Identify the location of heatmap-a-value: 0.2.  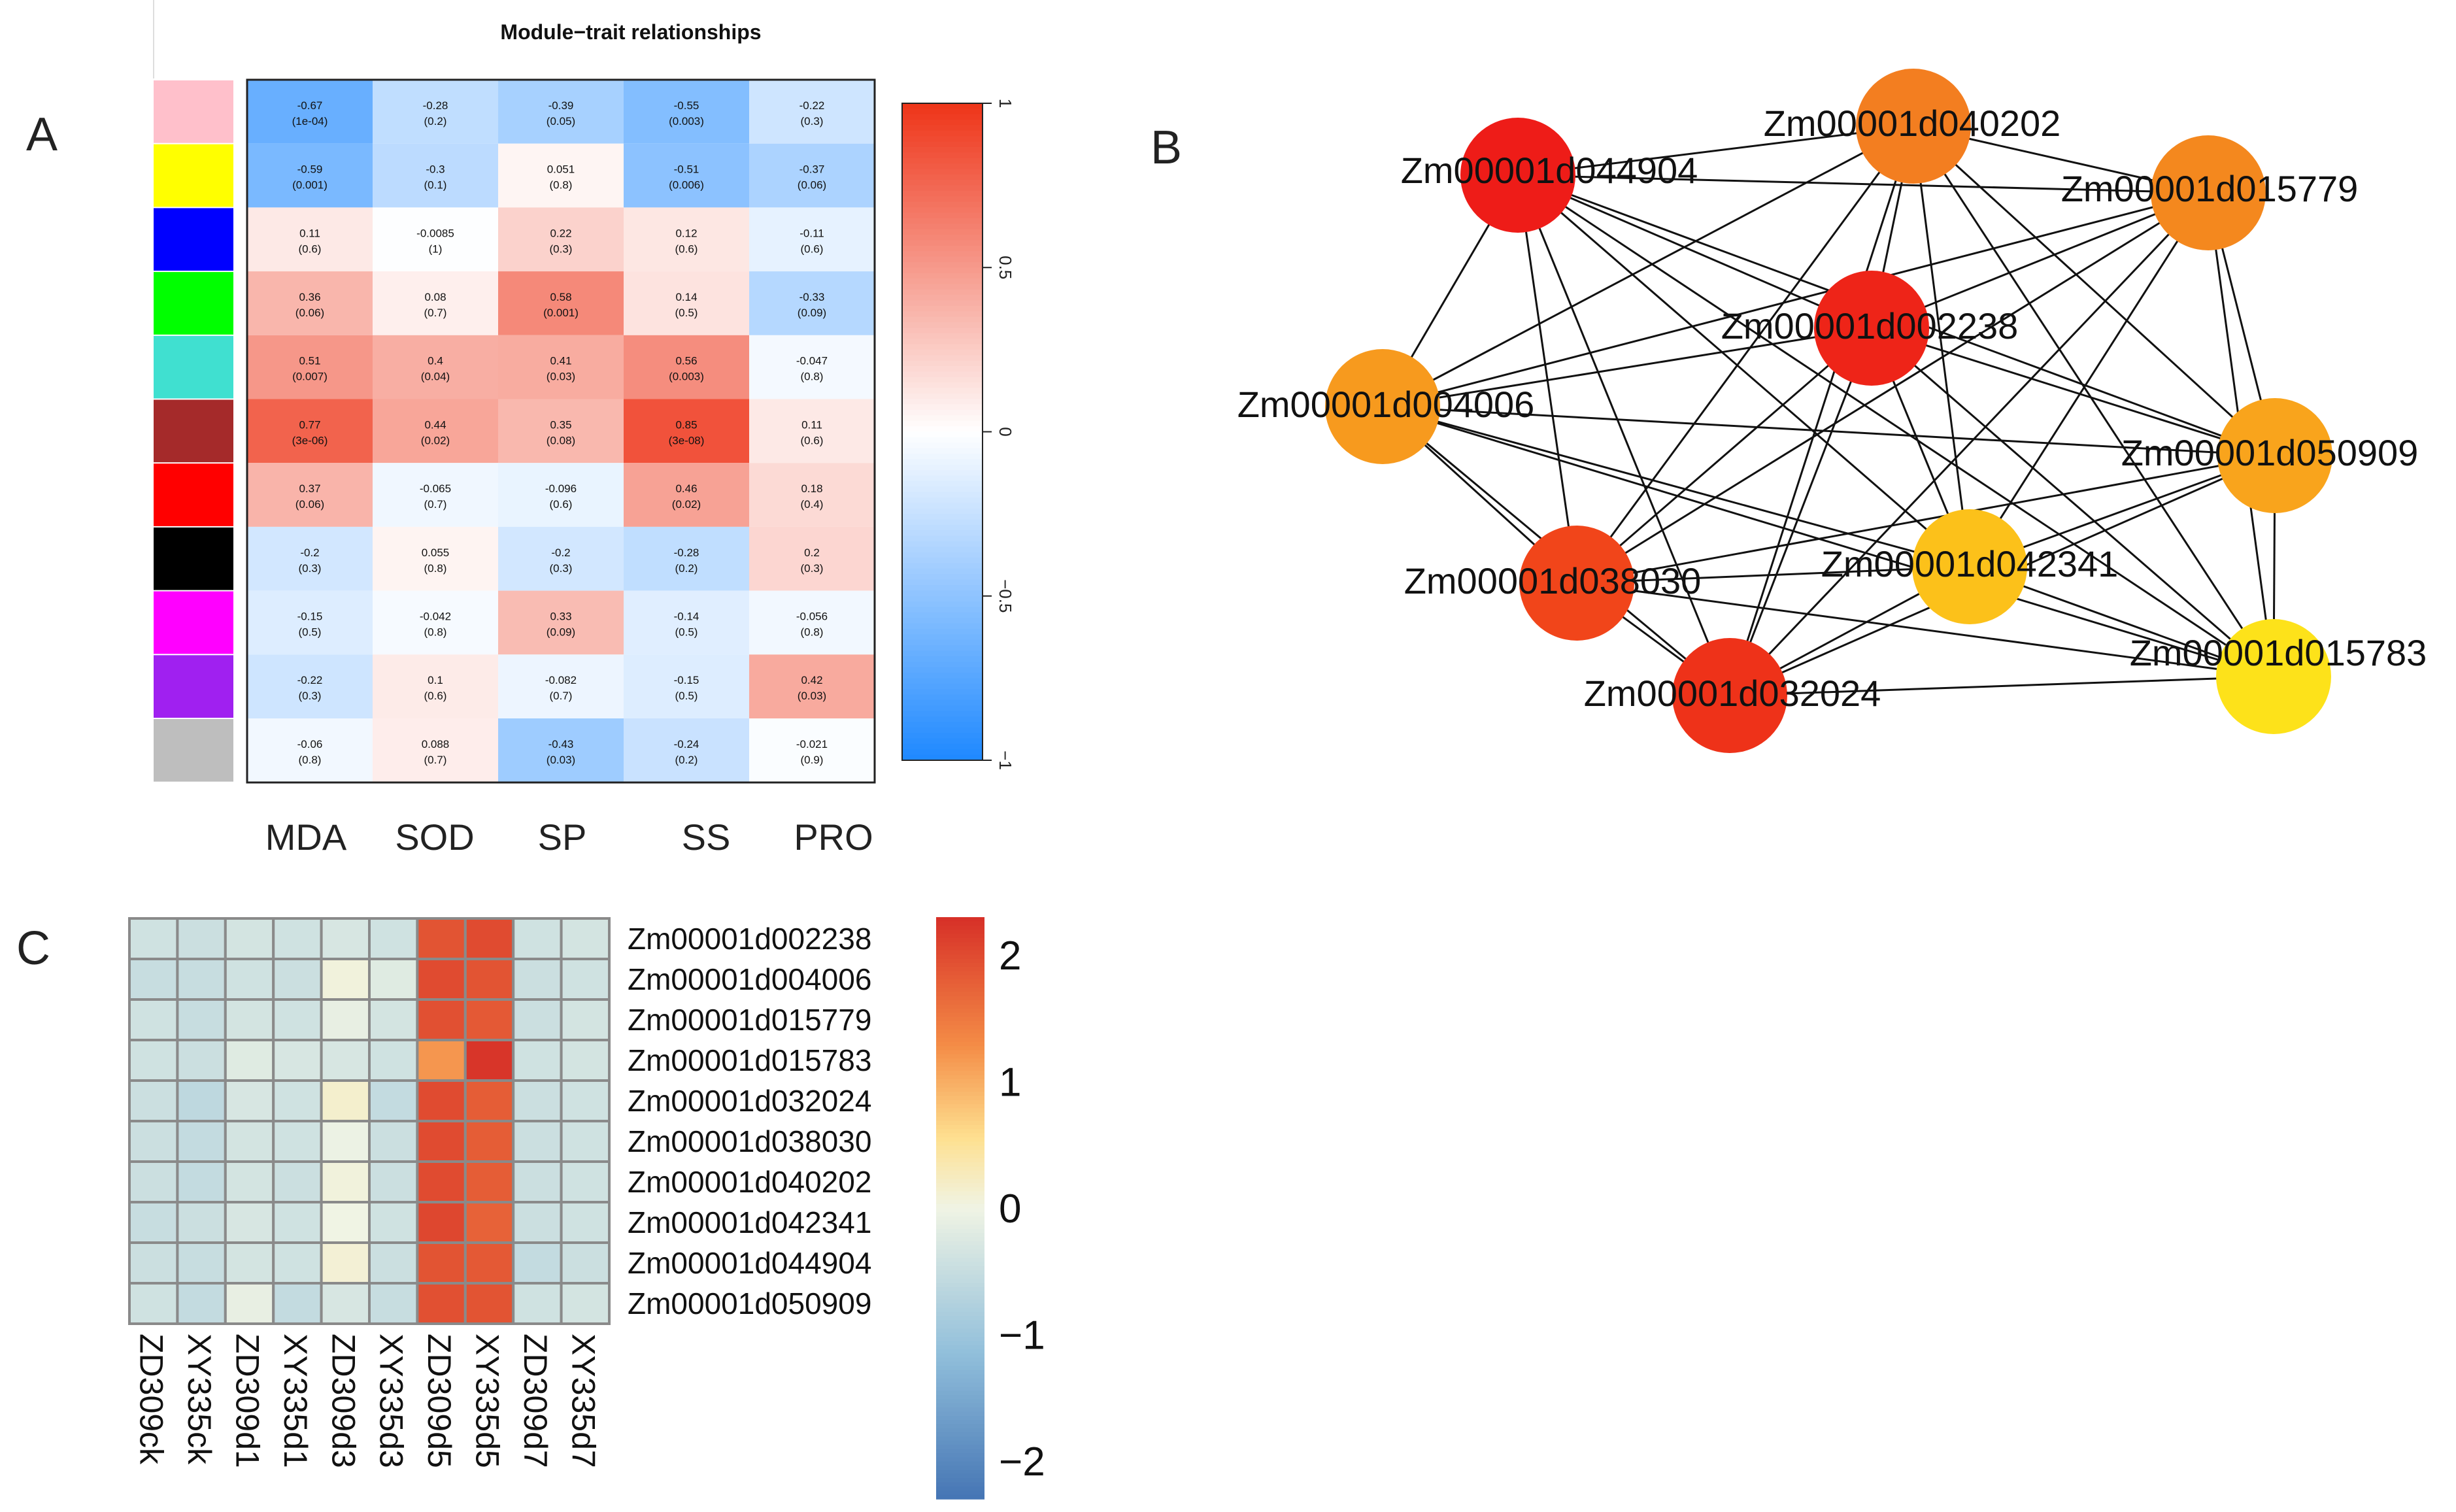
(812, 552).